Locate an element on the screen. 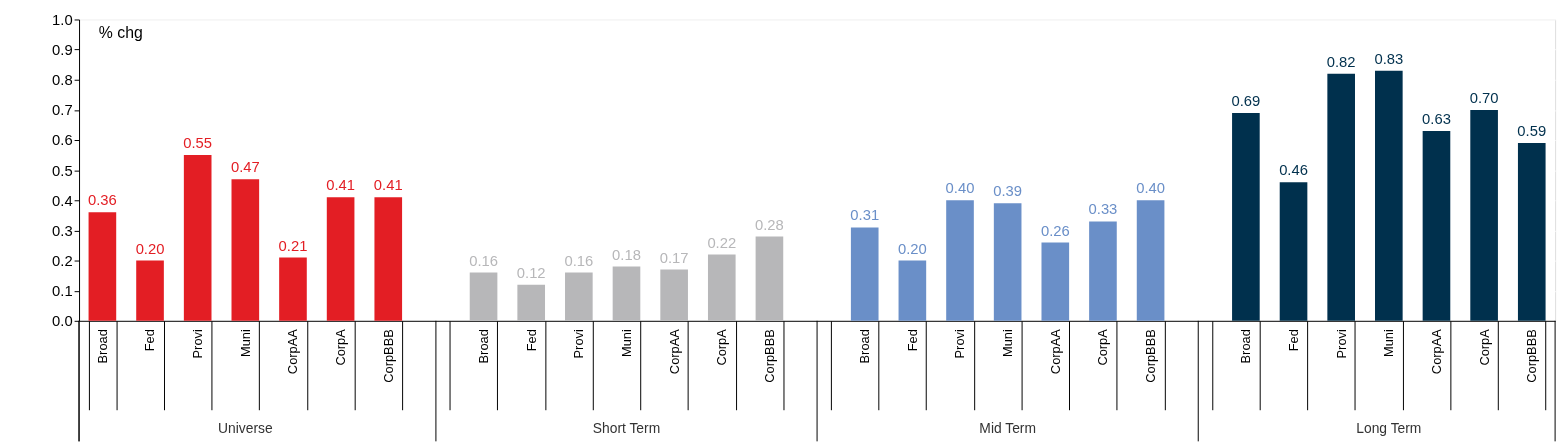  text: 0.83 is located at coordinates (1389, 58).